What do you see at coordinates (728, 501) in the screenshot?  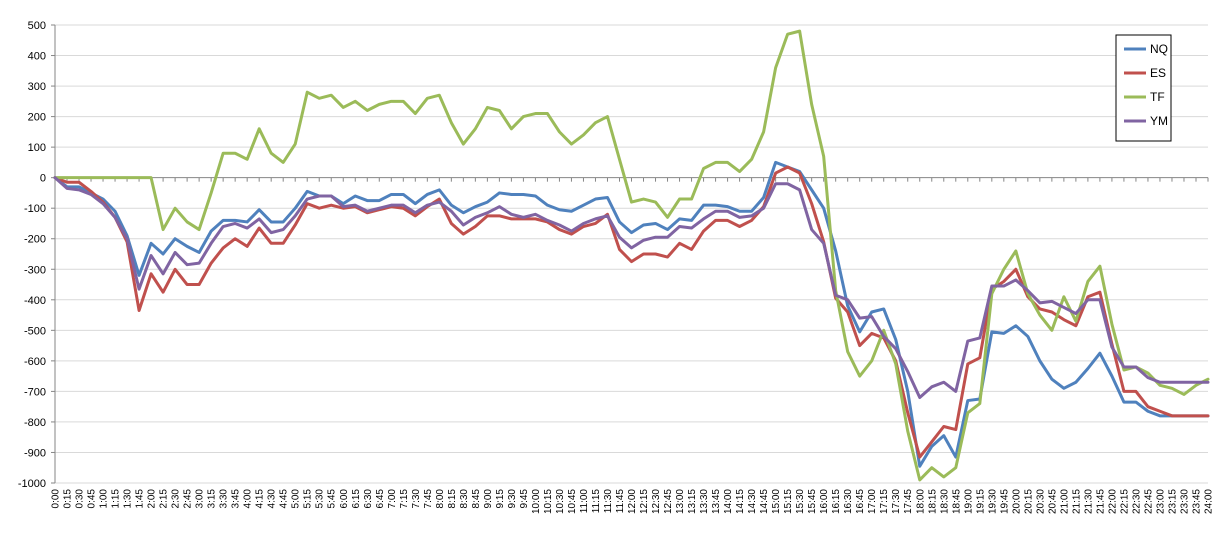 I see `x-tick-label: 14:00` at bounding box center [728, 501].